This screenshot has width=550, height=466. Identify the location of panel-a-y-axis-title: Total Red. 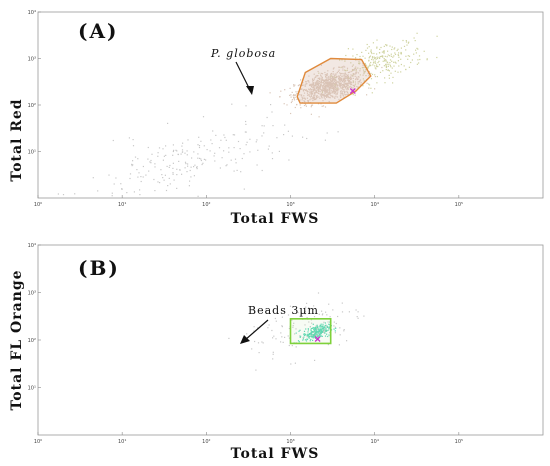
(17, 139).